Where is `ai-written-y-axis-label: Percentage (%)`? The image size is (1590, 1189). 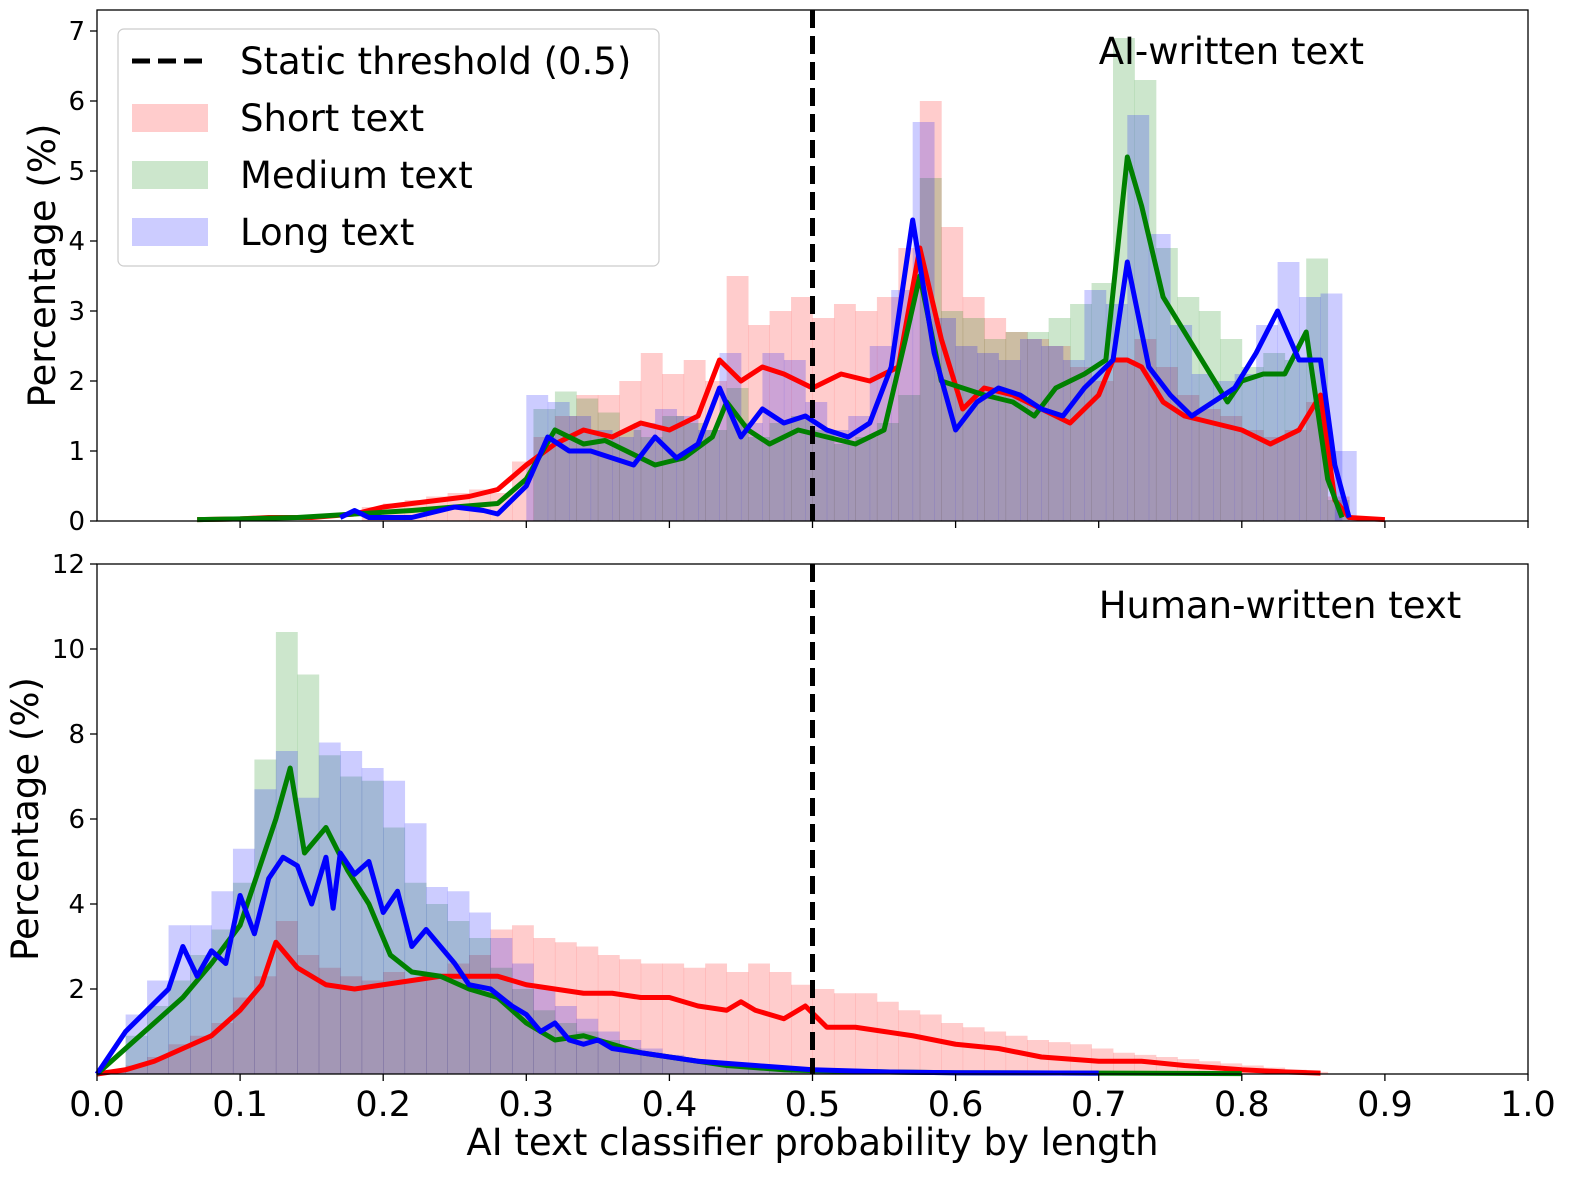
ai-written-y-axis-label: Percentage (%) is located at coordinates (42, 266).